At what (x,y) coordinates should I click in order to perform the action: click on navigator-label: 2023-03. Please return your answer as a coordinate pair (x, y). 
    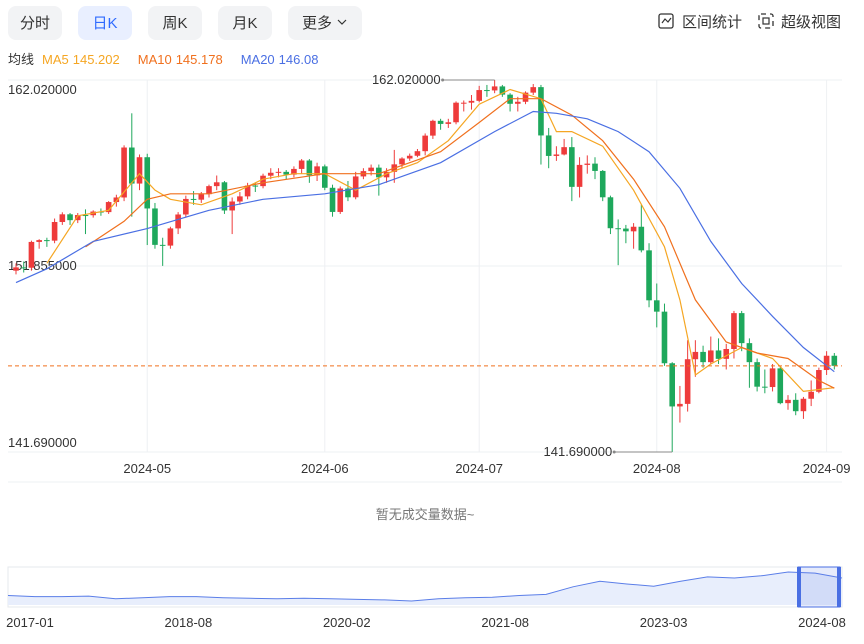
    Looking at the image, I should click on (664, 622).